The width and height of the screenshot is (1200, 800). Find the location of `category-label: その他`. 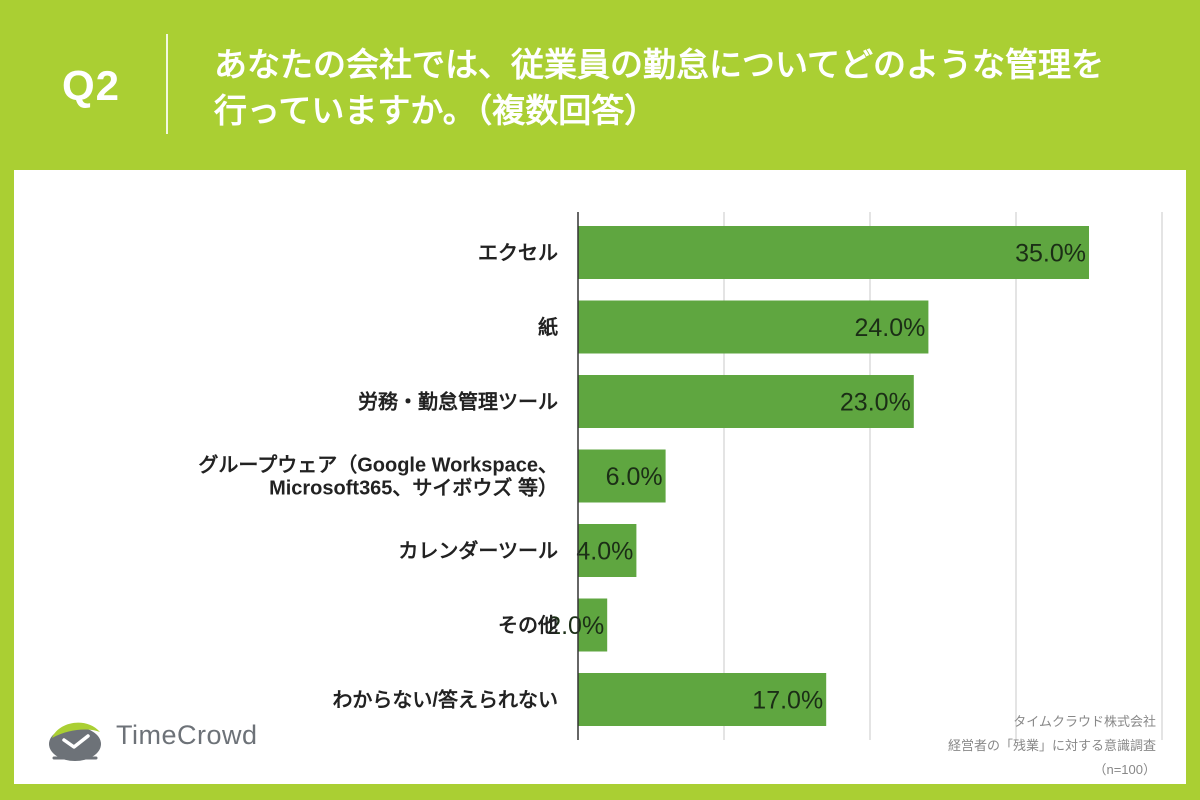

category-label: その他 is located at coordinates (528, 625).